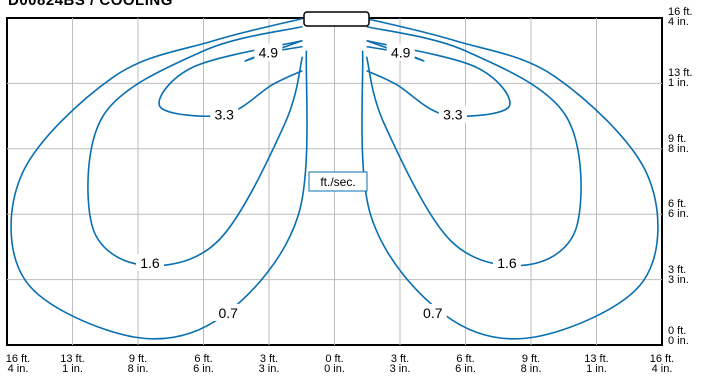 The width and height of the screenshot is (702, 392). Describe the element at coordinates (680, 17) in the screenshot. I see `y-tick-label: 16 ft. 4 in.` at that location.